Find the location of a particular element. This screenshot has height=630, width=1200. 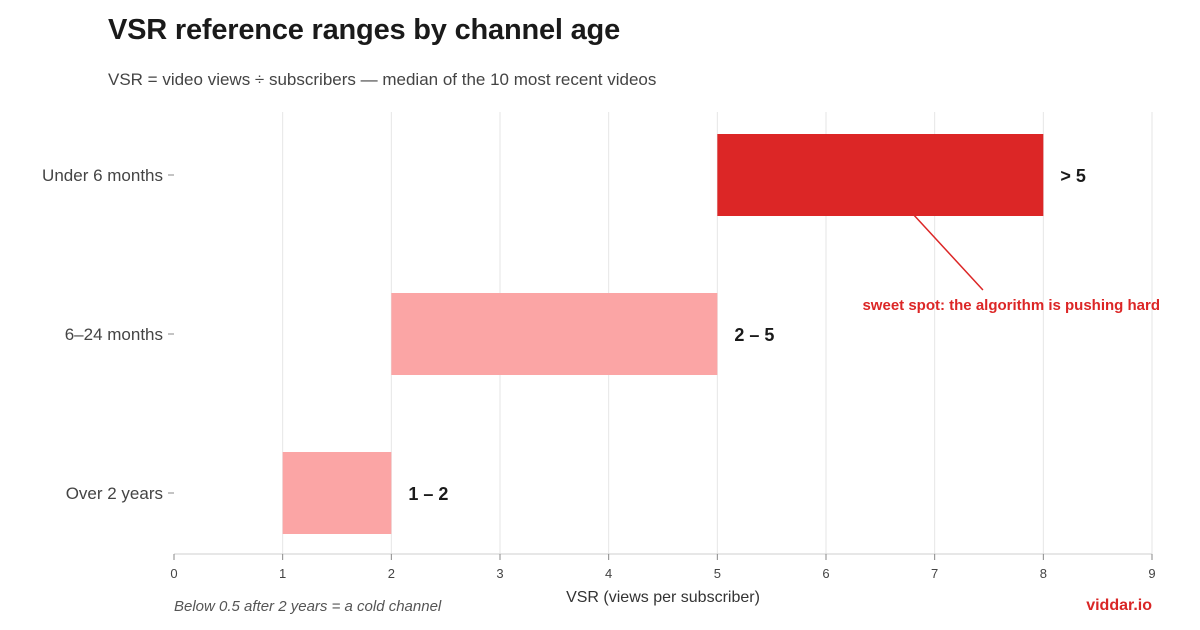

range-value-label: 2 – 5 is located at coordinates (754, 335).